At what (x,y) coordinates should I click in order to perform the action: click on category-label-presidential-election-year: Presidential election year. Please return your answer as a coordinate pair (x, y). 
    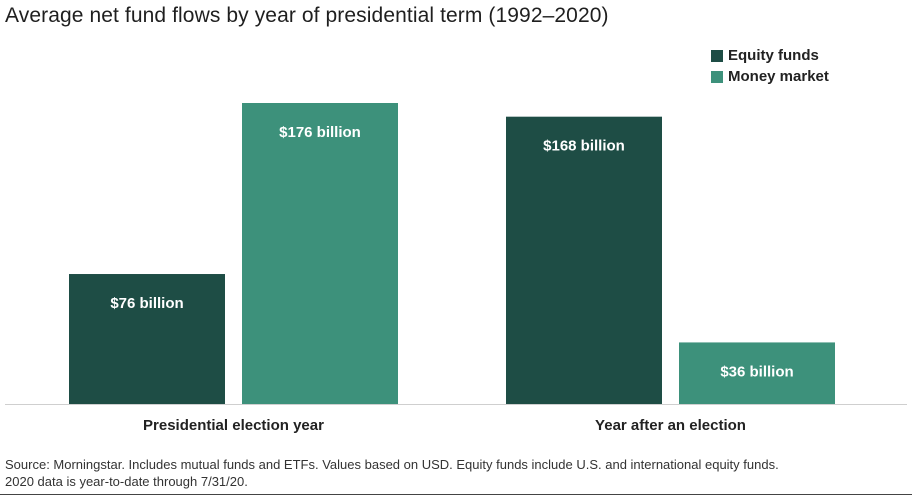
    Looking at the image, I should click on (233, 425).